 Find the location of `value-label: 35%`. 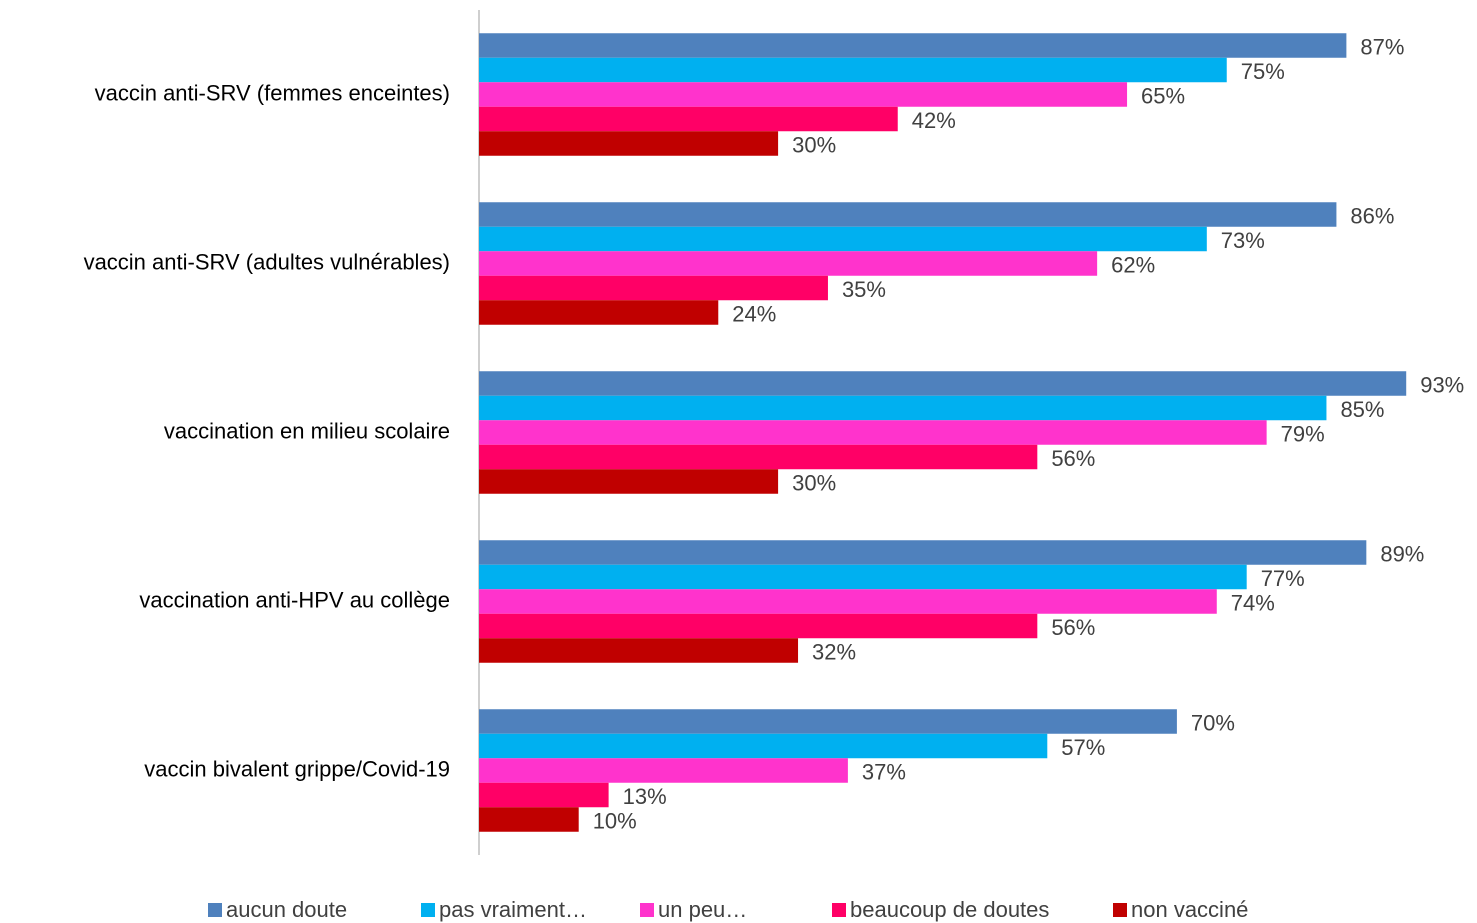

value-label: 35% is located at coordinates (864, 289).